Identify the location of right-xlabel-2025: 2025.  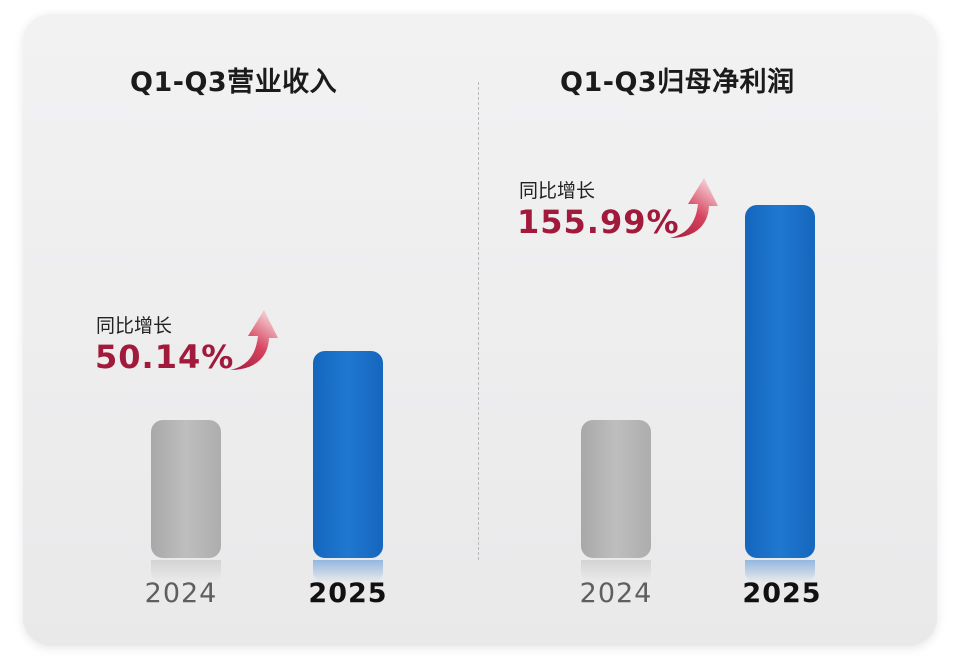
(782, 593).